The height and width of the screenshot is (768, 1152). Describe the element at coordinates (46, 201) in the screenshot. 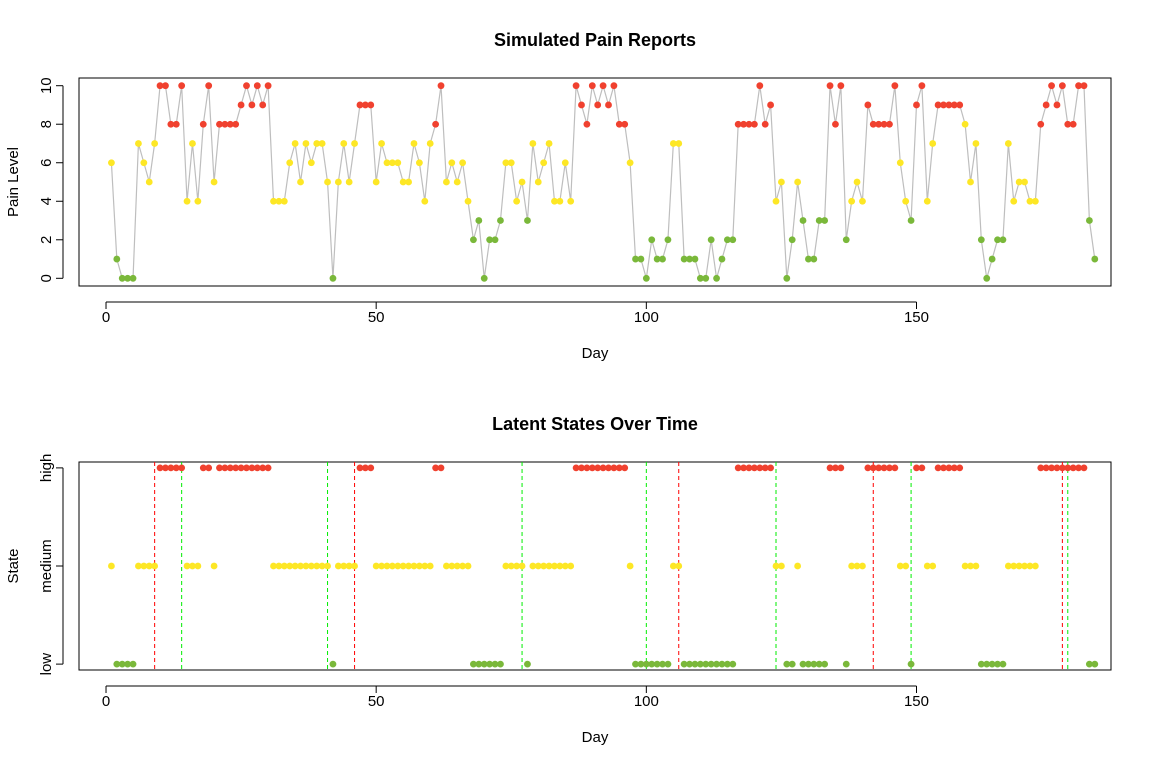

I see `y-tick-label: 4` at that location.